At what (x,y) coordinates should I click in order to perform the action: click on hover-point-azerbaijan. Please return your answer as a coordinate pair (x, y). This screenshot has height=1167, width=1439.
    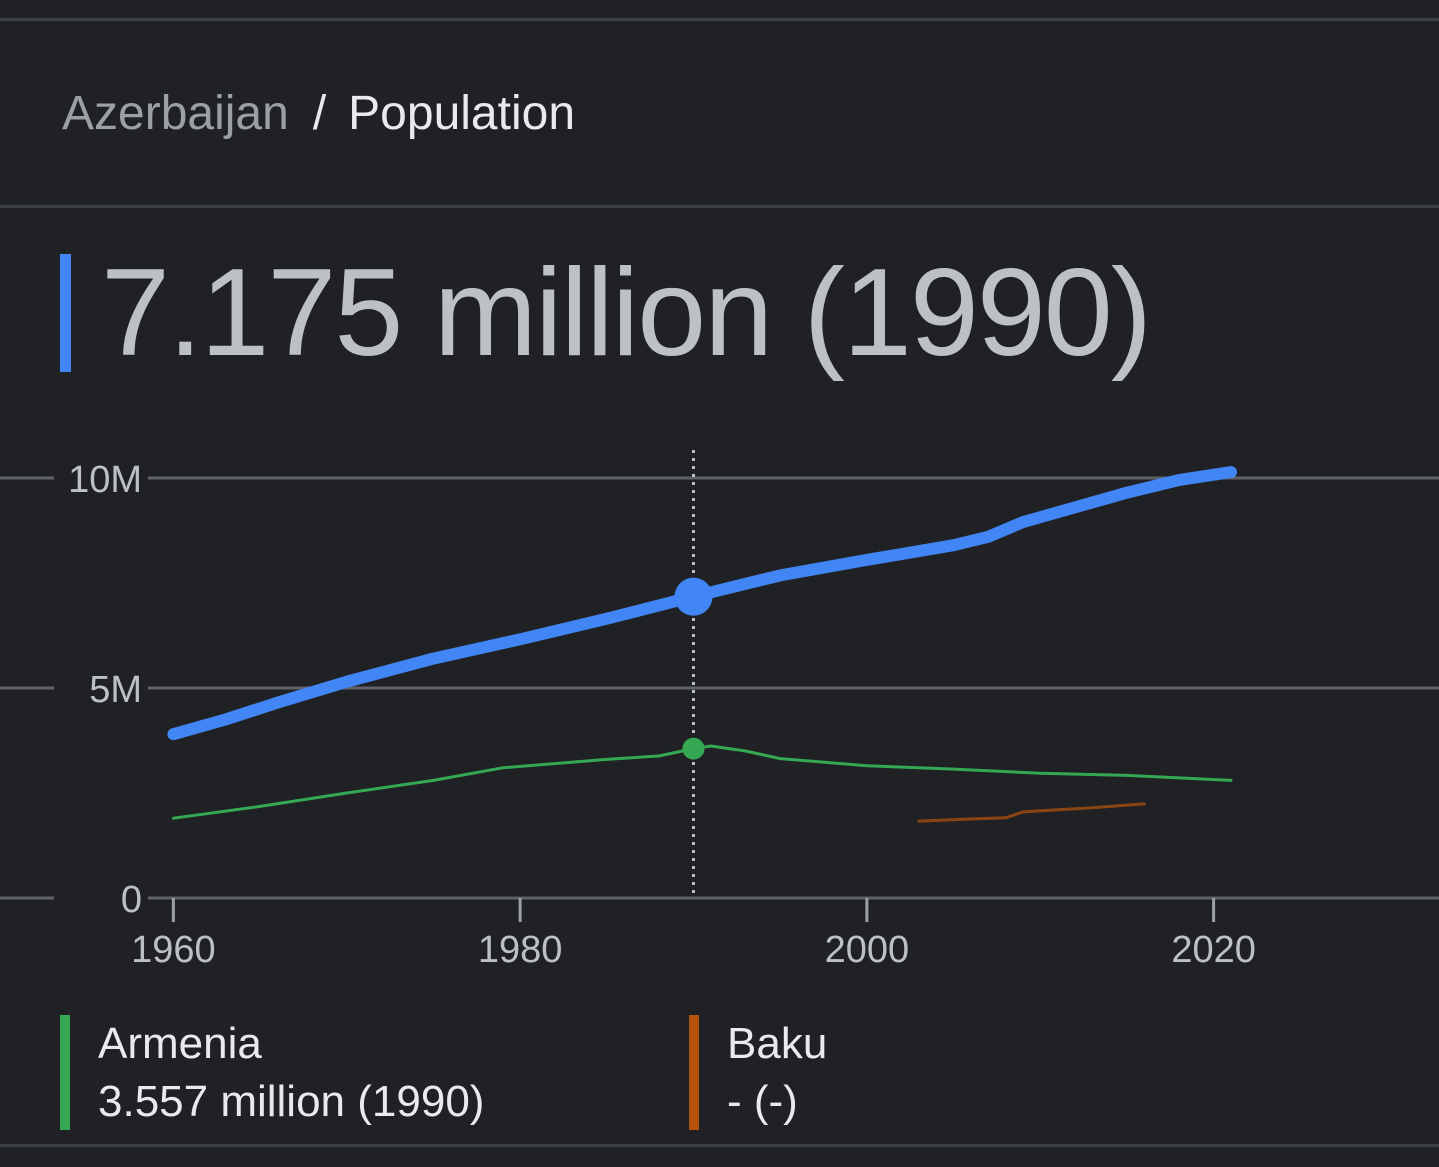
    Looking at the image, I should click on (693, 596).